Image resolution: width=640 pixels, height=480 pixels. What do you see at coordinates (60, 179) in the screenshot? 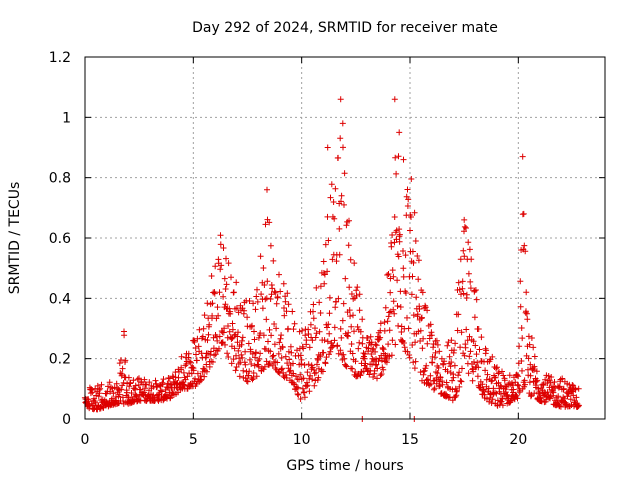
I see `y-tick-label: 0.8` at bounding box center [60, 179].